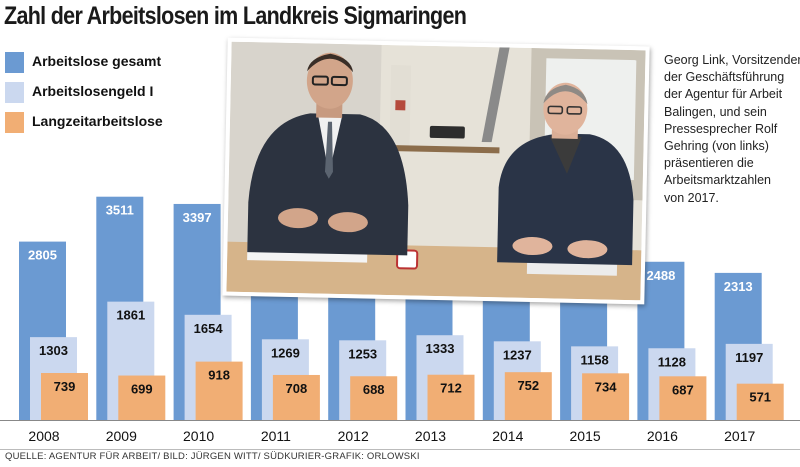 This screenshot has width=800, height=467. Describe the element at coordinates (285, 352) in the screenshot. I see `value-label-alg1: 1269` at that location.